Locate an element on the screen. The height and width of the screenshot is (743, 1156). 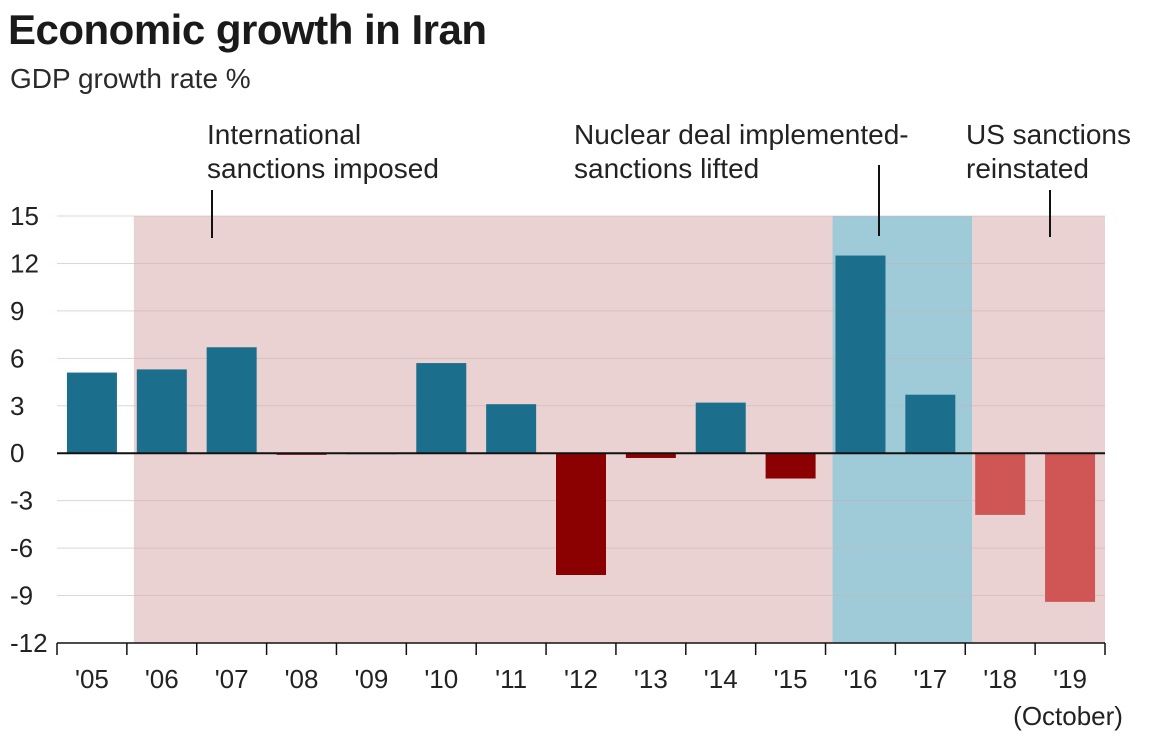
y-tick-label: -9 is located at coordinates (21, 596).